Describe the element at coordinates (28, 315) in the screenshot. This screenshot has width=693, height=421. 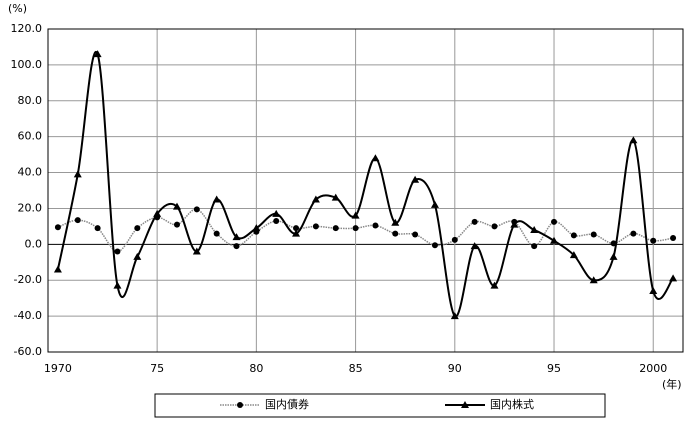
I see `y-tick-label: -40.0` at that location.